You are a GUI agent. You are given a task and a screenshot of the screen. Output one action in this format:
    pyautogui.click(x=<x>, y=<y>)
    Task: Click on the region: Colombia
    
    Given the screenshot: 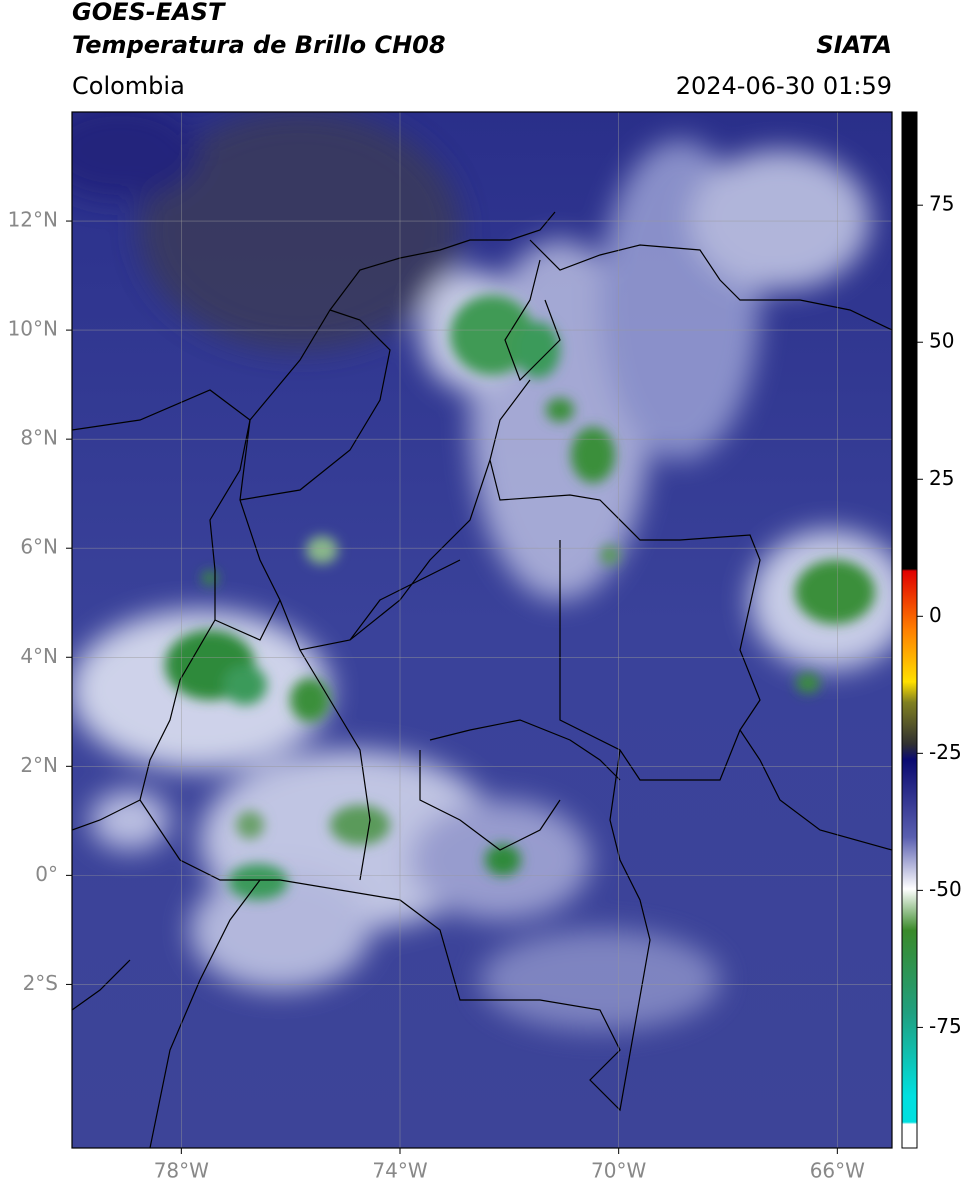 What is the action you would take?
    pyautogui.click(x=128, y=86)
    